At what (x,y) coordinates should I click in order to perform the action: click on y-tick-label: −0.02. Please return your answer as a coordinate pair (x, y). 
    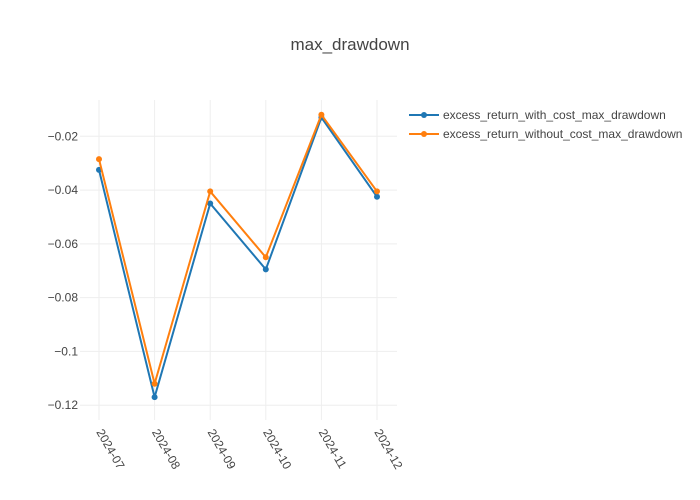
    Looking at the image, I should click on (63, 136).